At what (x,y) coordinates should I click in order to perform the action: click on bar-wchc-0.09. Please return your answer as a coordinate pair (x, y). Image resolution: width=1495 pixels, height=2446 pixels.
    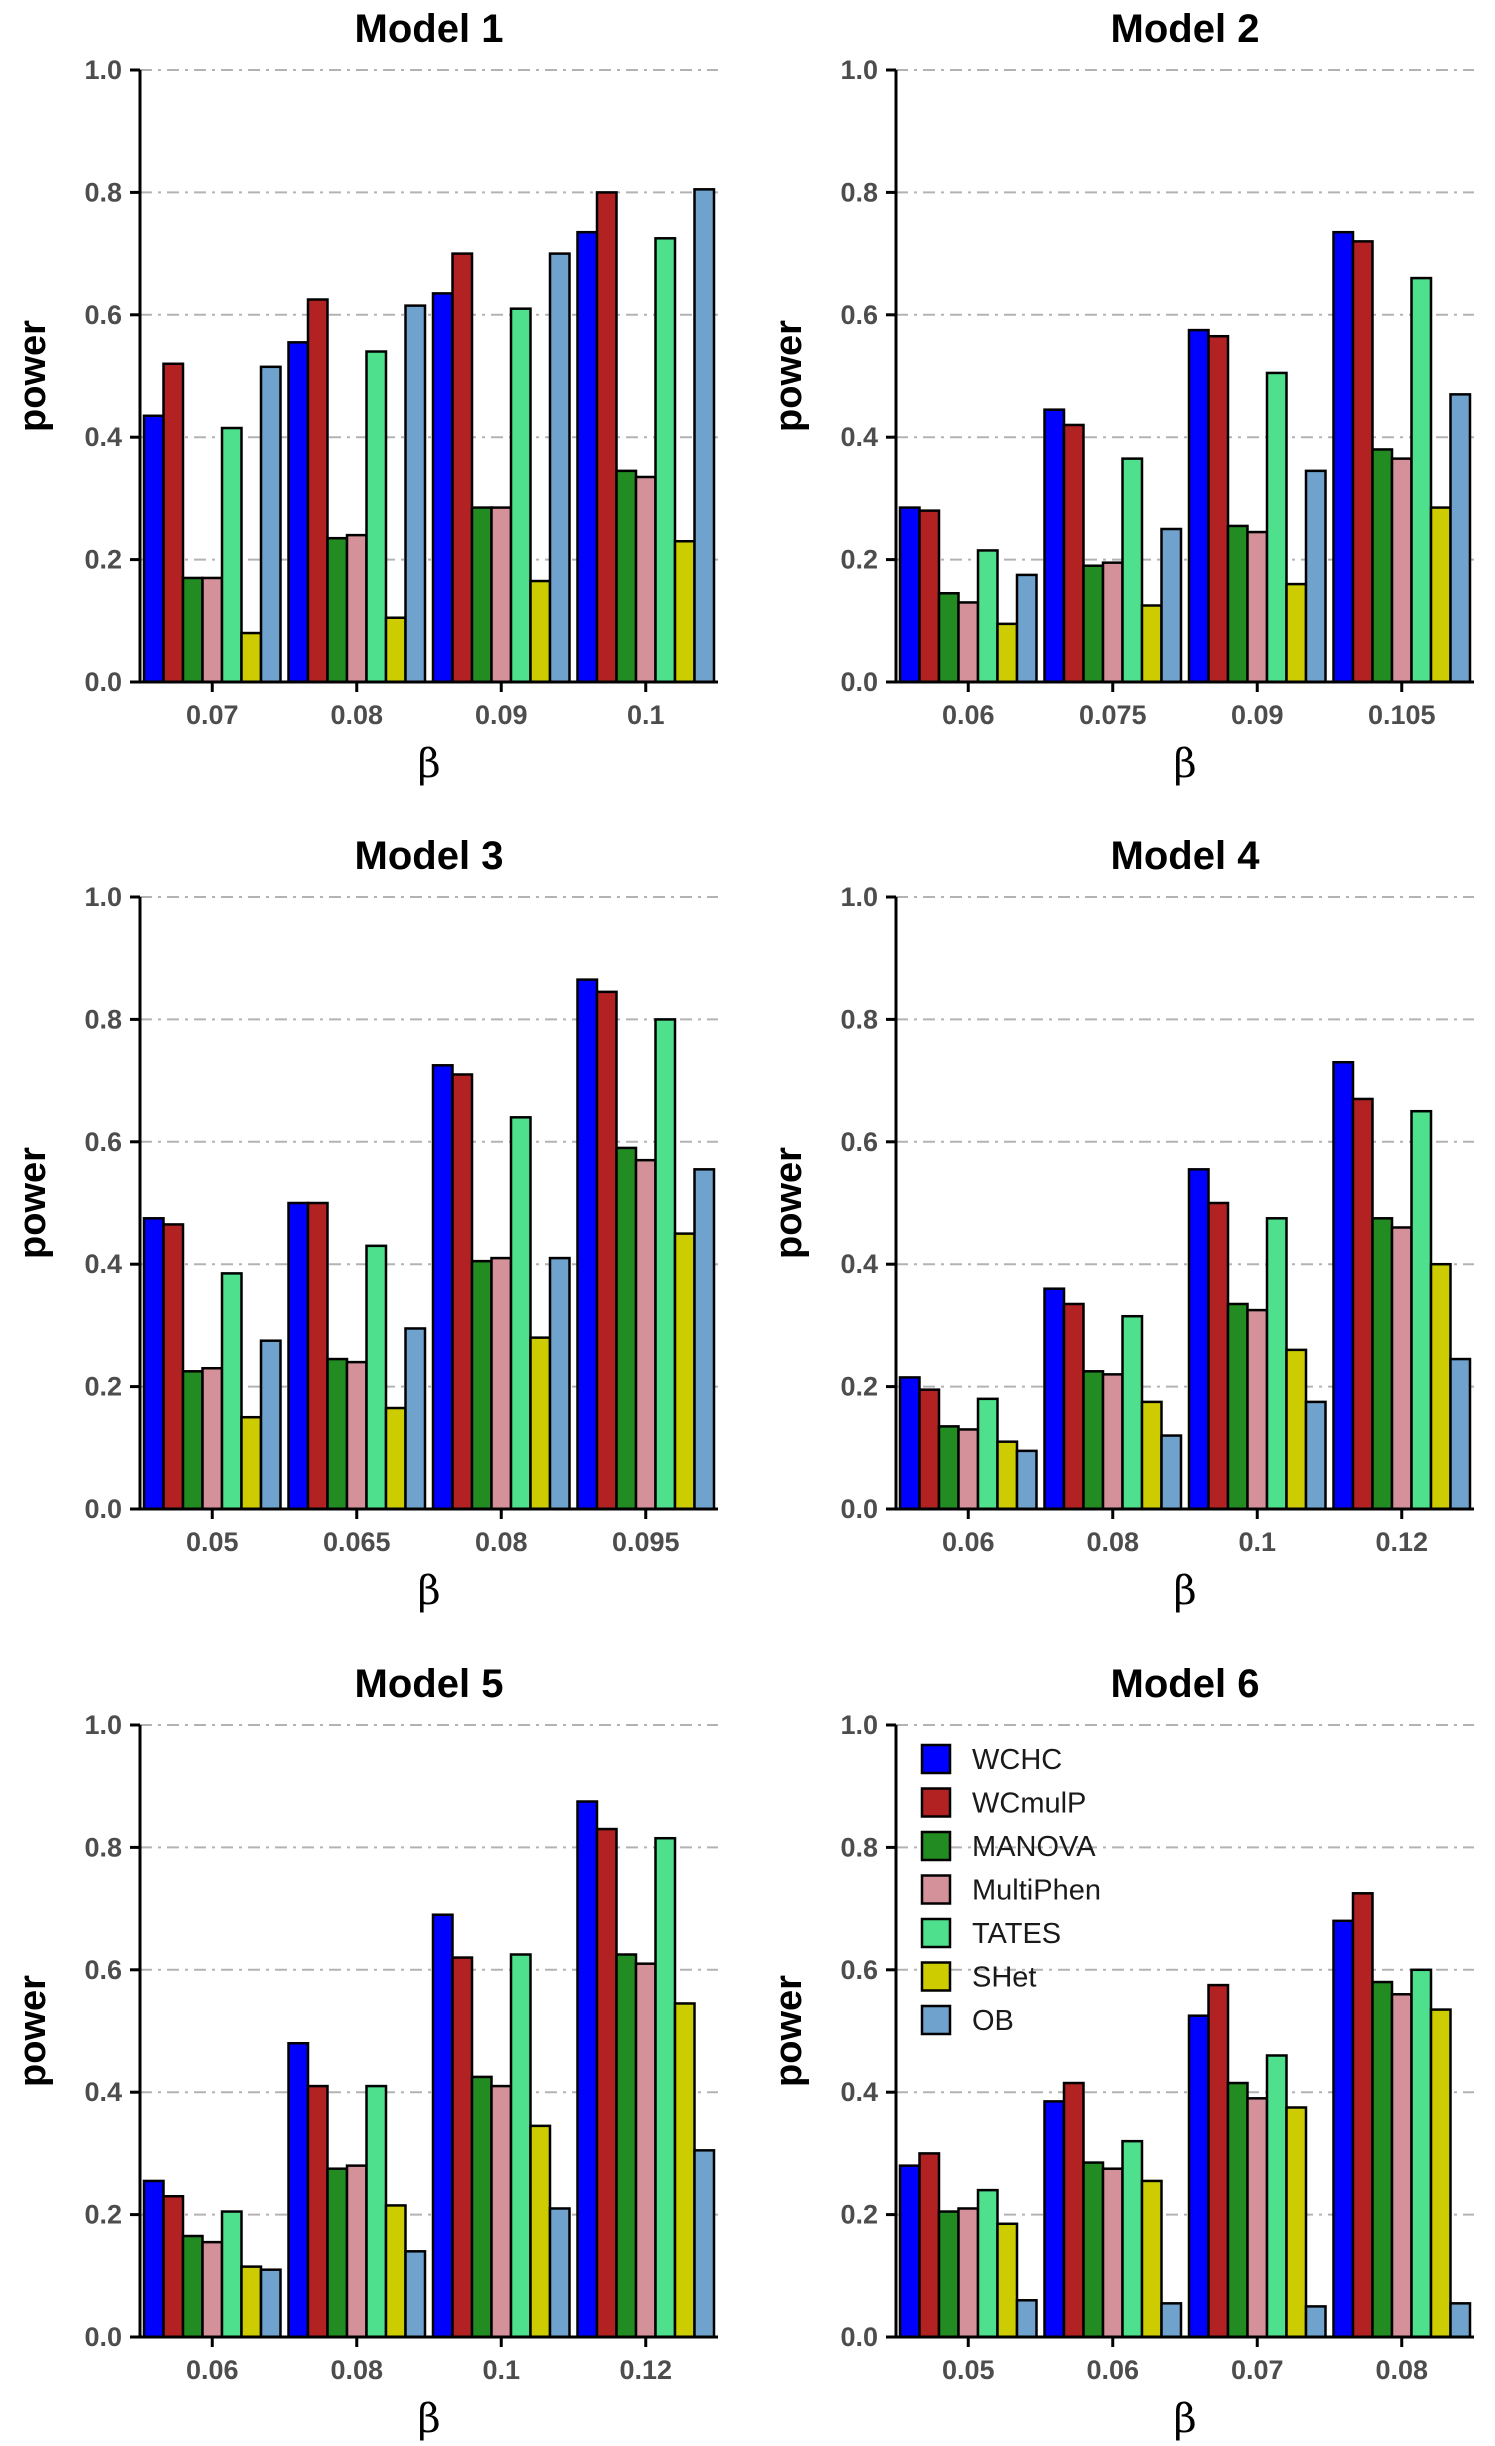
    Looking at the image, I should click on (1198, 506).